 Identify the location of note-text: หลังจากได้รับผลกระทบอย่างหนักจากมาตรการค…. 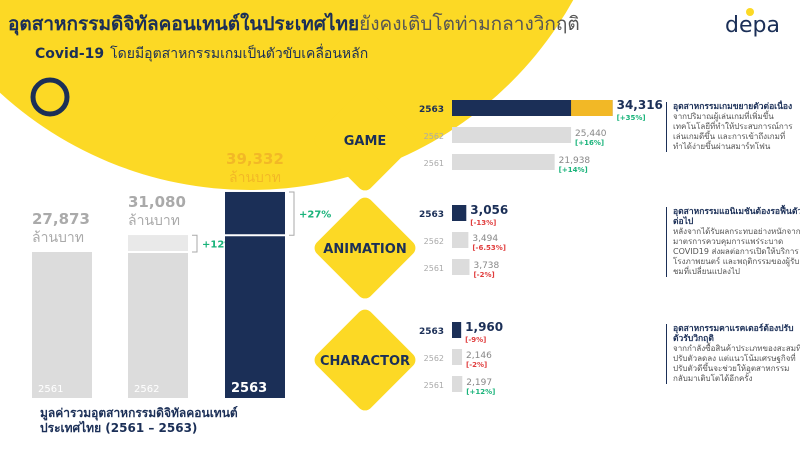
(736, 251).